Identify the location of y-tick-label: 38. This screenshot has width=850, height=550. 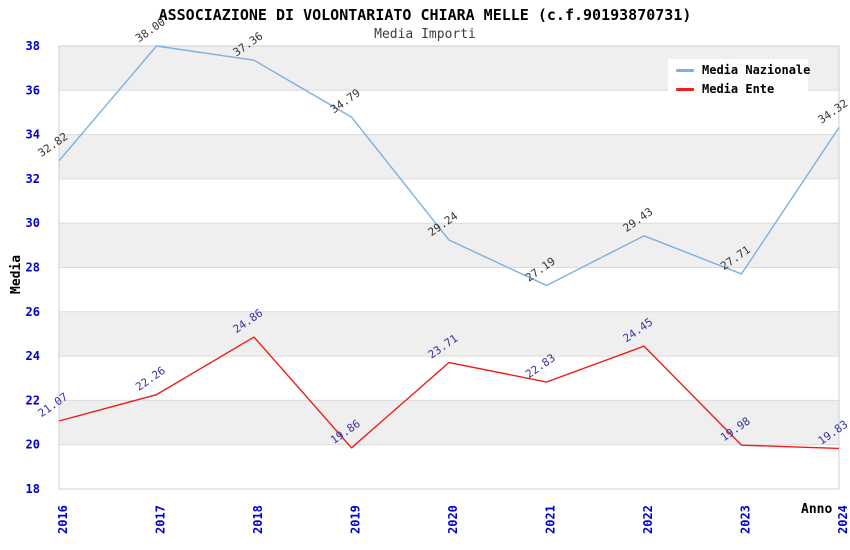
(33, 46).